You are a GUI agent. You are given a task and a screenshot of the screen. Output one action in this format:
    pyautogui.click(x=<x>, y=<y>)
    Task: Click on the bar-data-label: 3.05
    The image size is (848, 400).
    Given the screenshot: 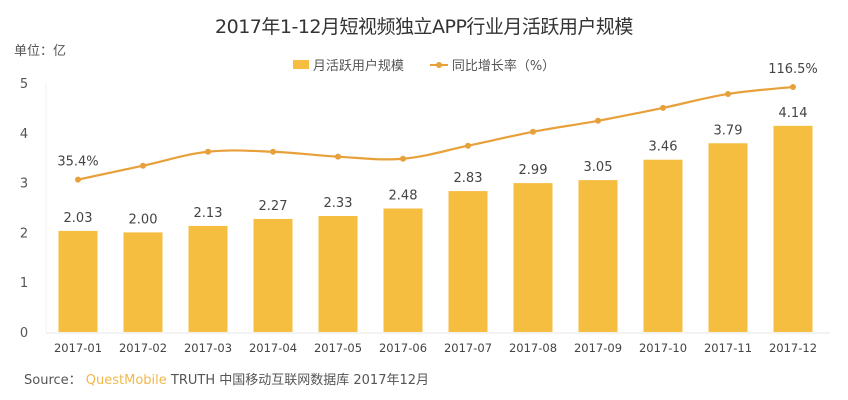 What is the action you would take?
    pyautogui.click(x=598, y=167)
    